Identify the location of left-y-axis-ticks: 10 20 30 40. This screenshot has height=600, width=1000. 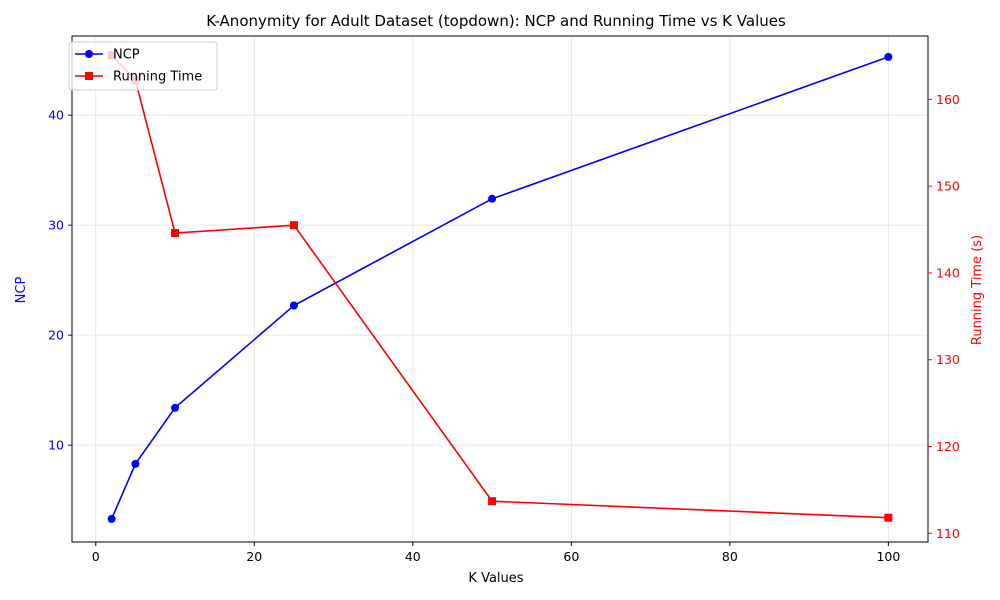
(60, 280).